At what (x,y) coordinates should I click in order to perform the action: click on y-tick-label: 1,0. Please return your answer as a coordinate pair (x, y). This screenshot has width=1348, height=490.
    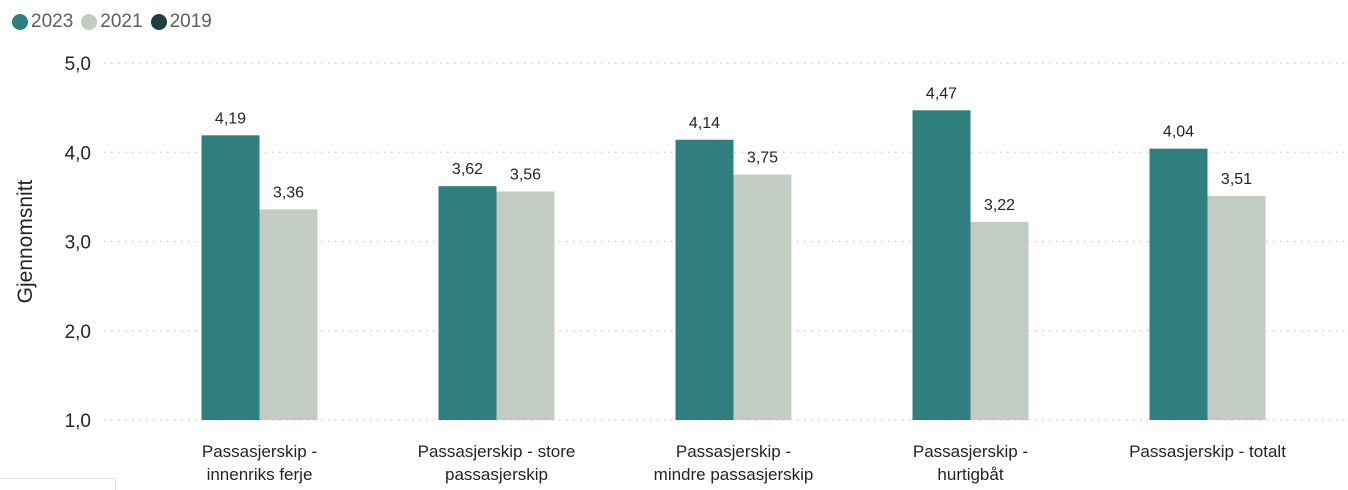
    Looking at the image, I should click on (78, 421).